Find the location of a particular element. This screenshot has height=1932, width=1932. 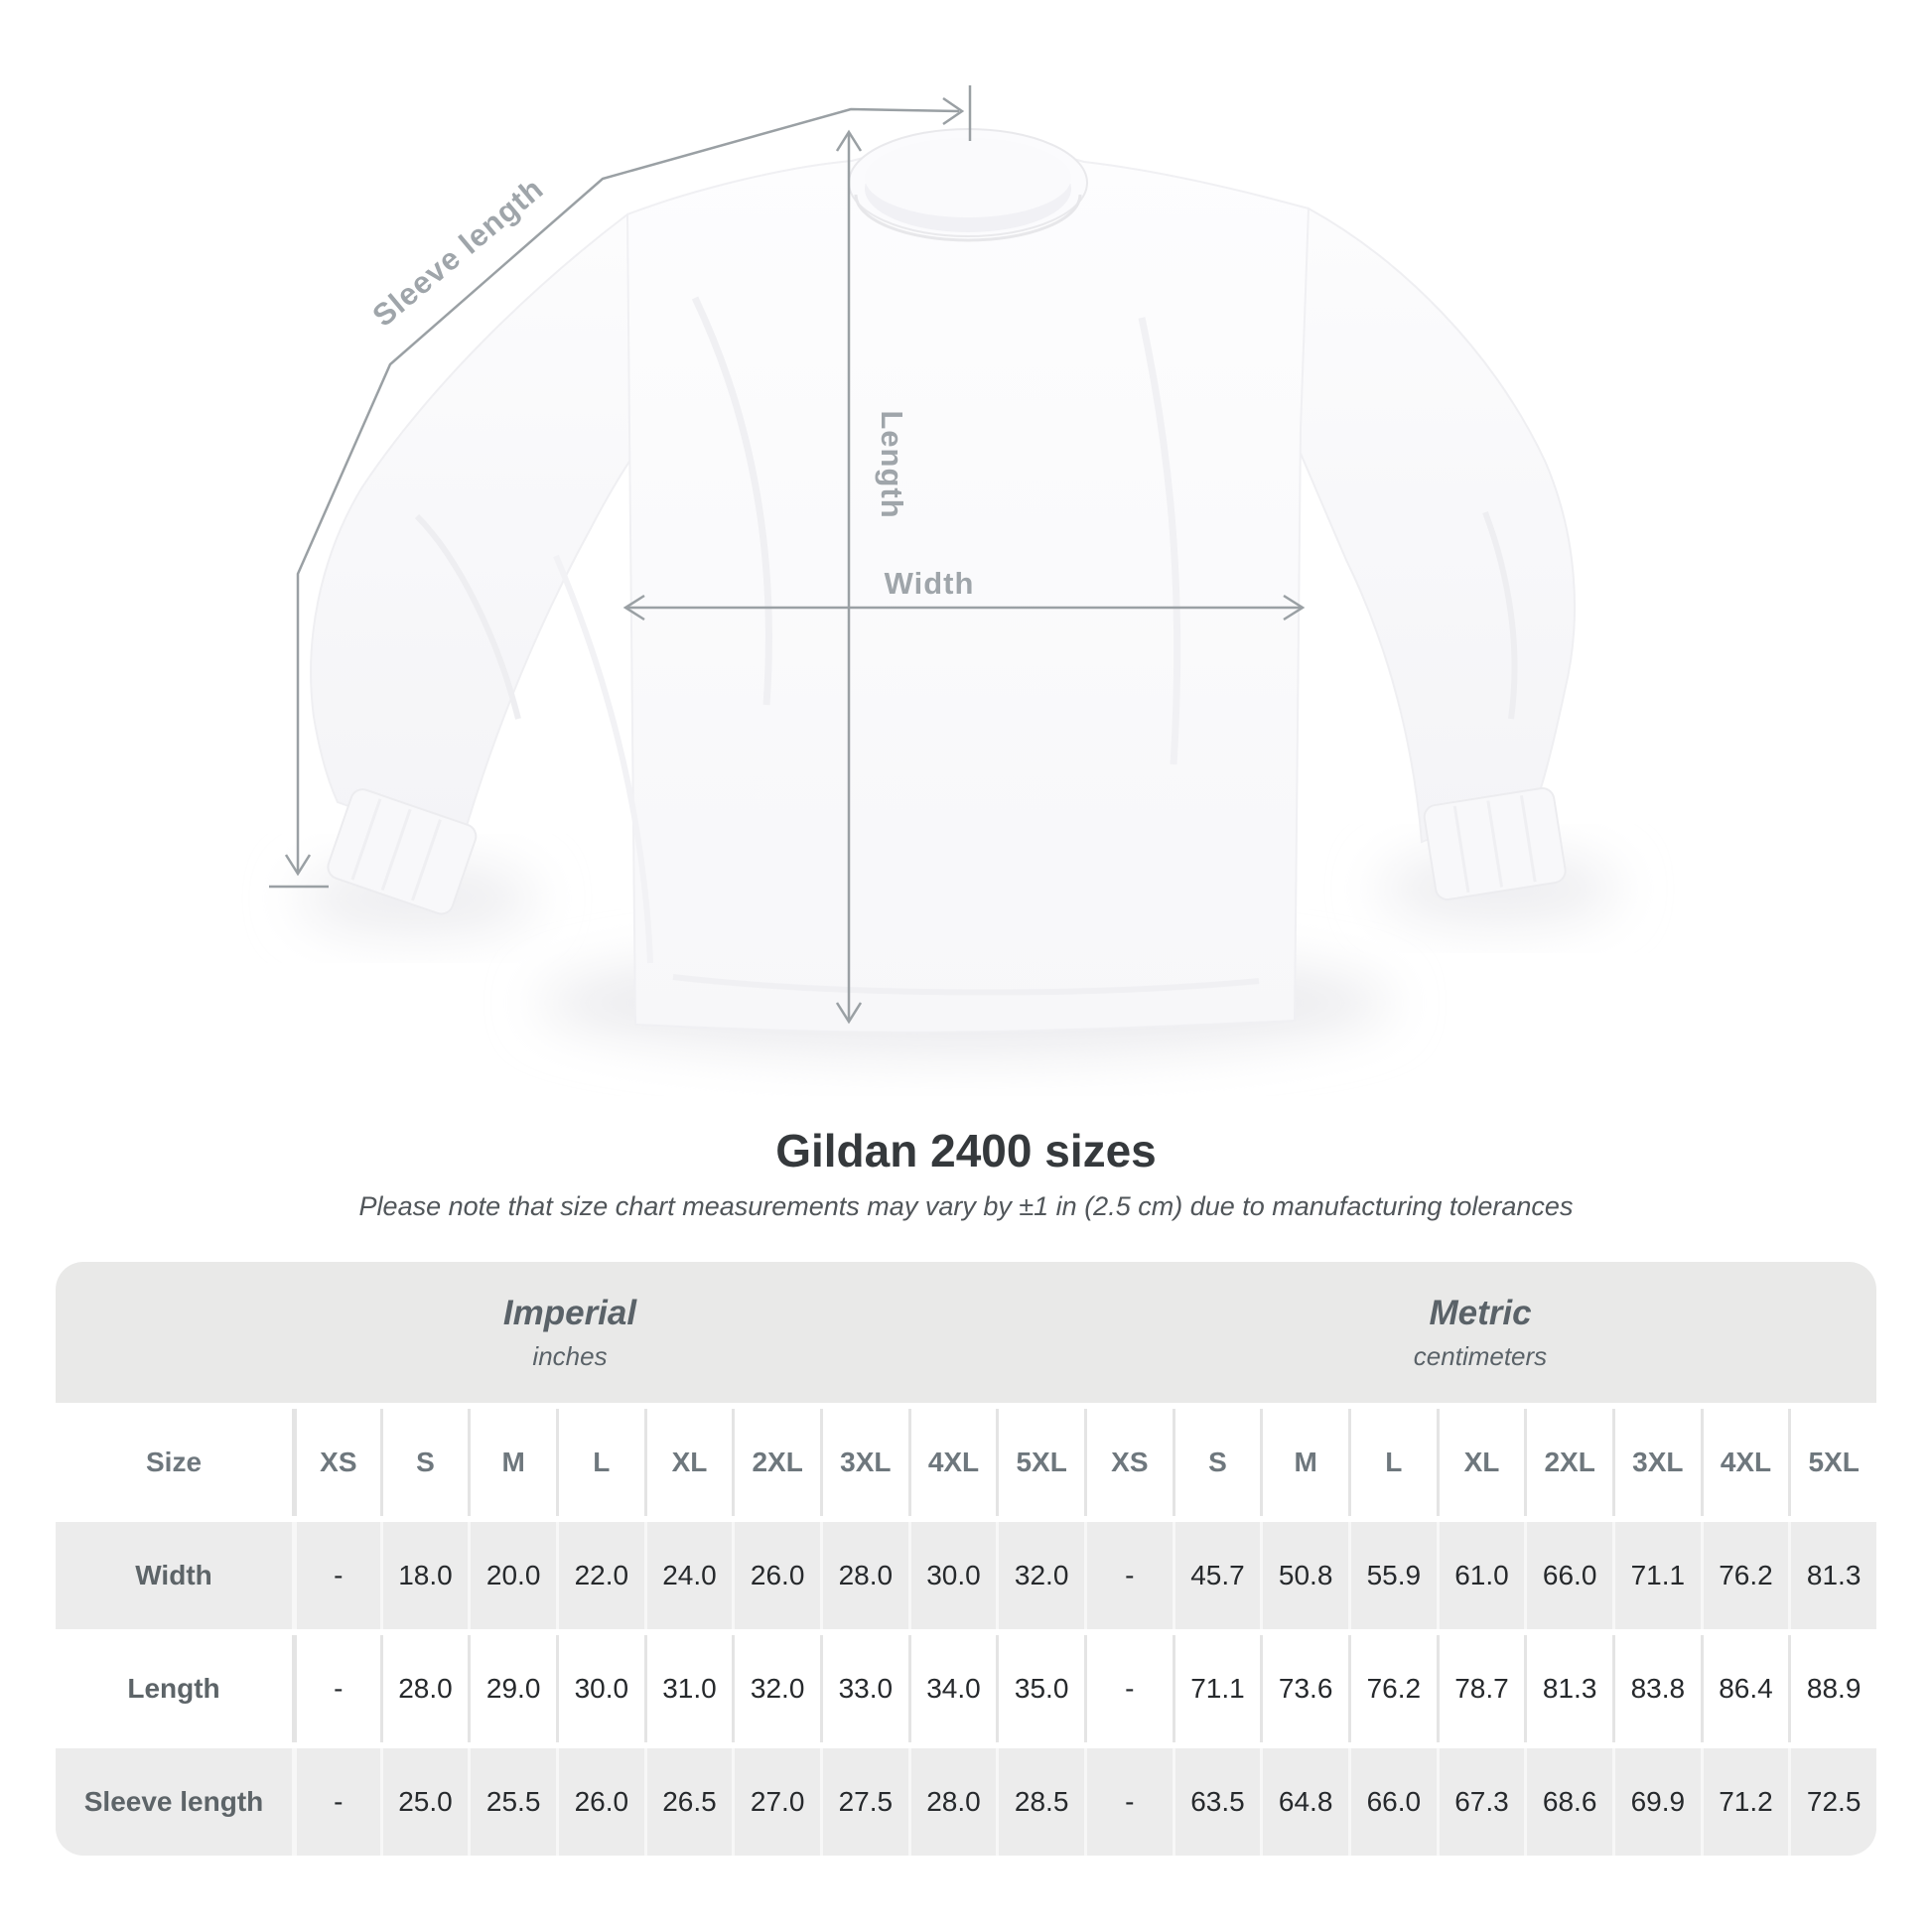

row-length-cell: 81.3 is located at coordinates (1568, 1688).